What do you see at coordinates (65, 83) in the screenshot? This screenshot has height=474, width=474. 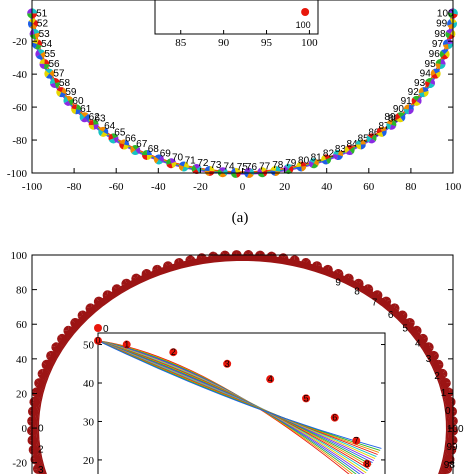 I see `panel-a-node-label: 58` at bounding box center [65, 83].